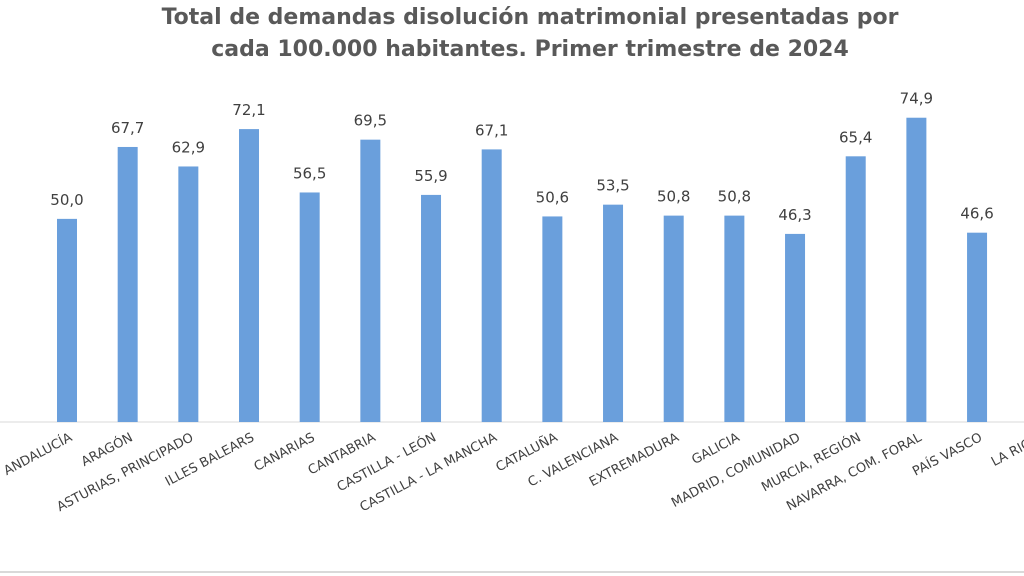 The height and width of the screenshot is (576, 1024). Describe the element at coordinates (794, 215) in the screenshot. I see `value-label: 46,3` at that location.